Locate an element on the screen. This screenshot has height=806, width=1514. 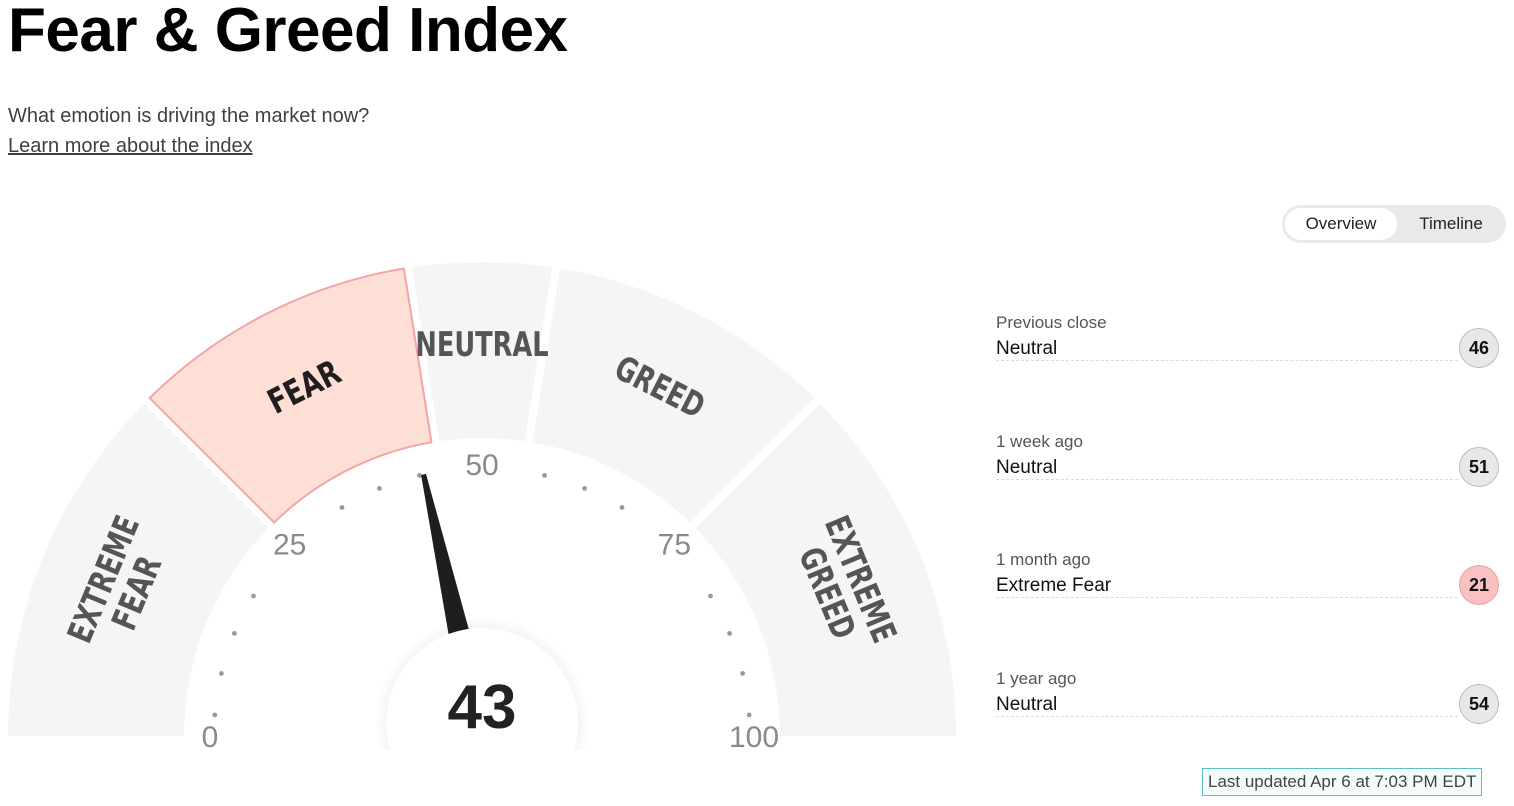
history-label: 1 year ago is located at coordinates (1036, 678).